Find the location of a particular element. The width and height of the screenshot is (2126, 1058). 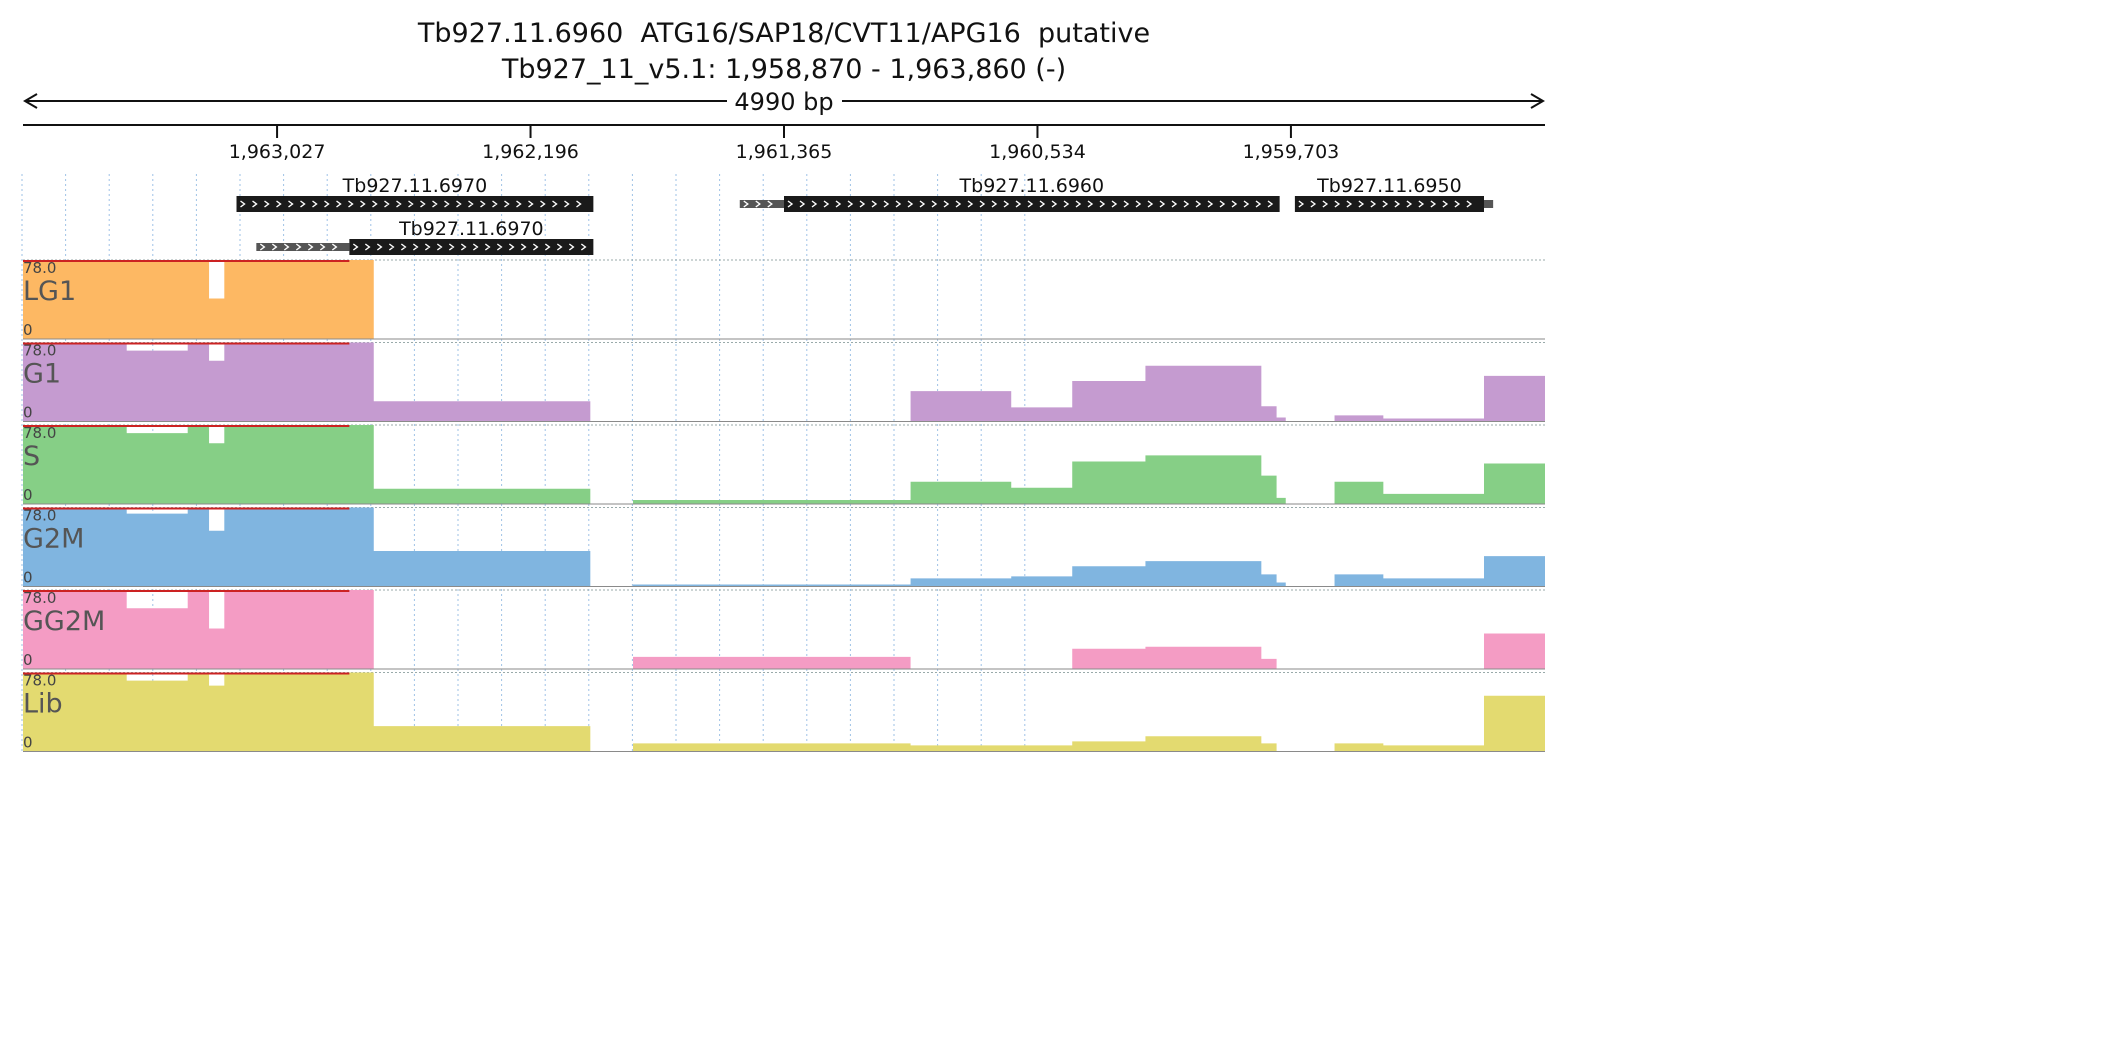

track-label: GG2M is located at coordinates (64, 621).